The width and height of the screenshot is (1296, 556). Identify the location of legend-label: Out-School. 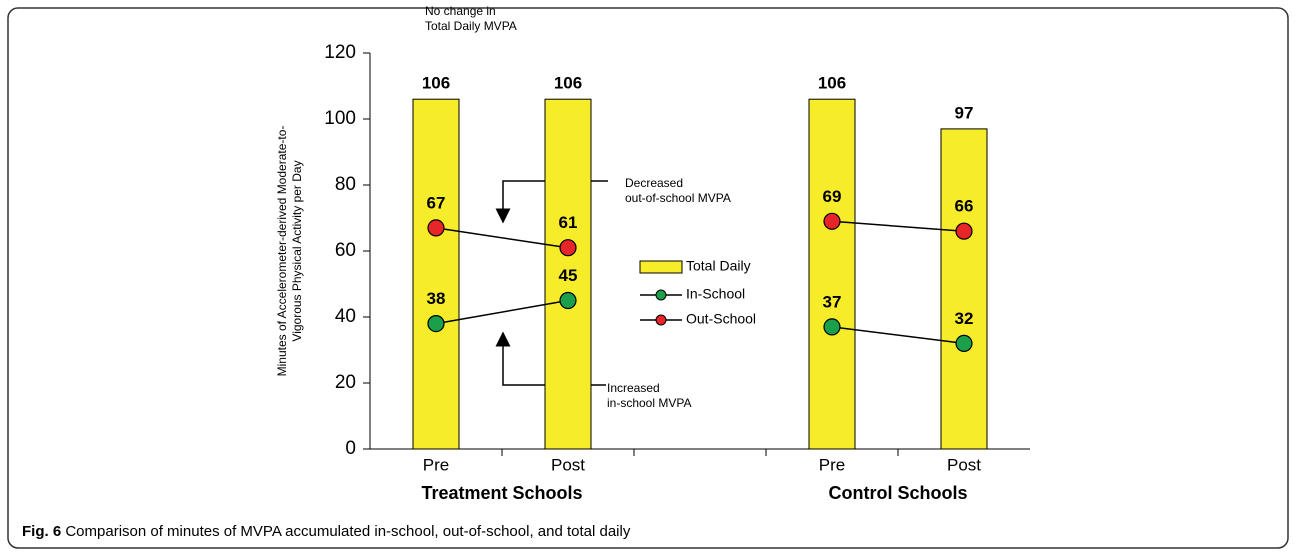
(721, 319).